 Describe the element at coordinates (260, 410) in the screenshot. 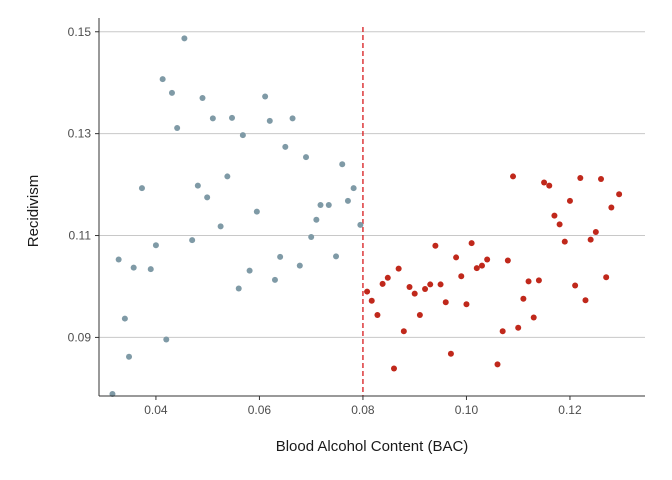

I see `x-tick-label: 0.06` at that location.